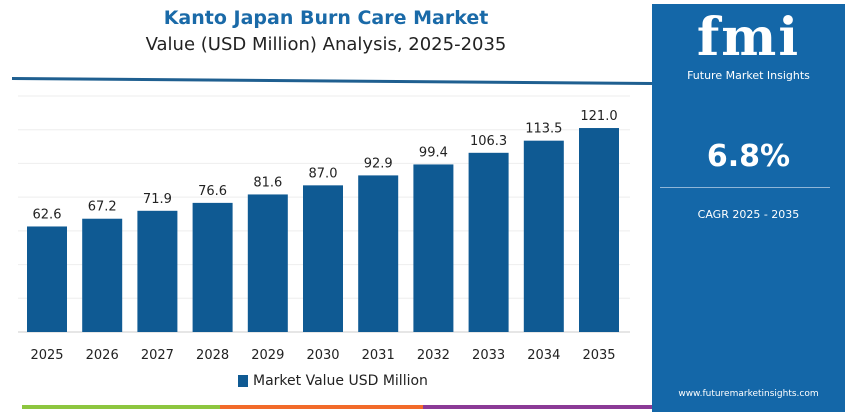  Describe the element at coordinates (46, 355) in the screenshot. I see `x-tick-label: 2025` at that location.